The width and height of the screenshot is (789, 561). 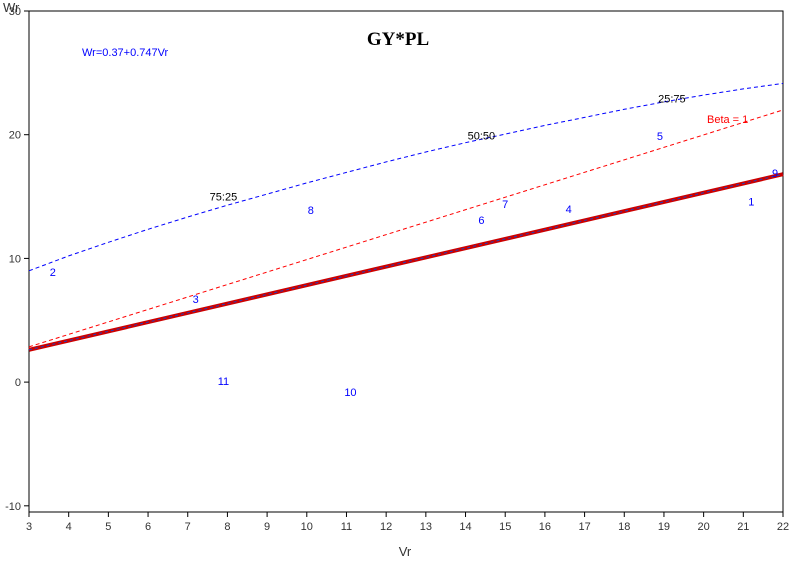 What do you see at coordinates (196, 300) in the screenshot?
I see `data-point-label: 3` at bounding box center [196, 300].